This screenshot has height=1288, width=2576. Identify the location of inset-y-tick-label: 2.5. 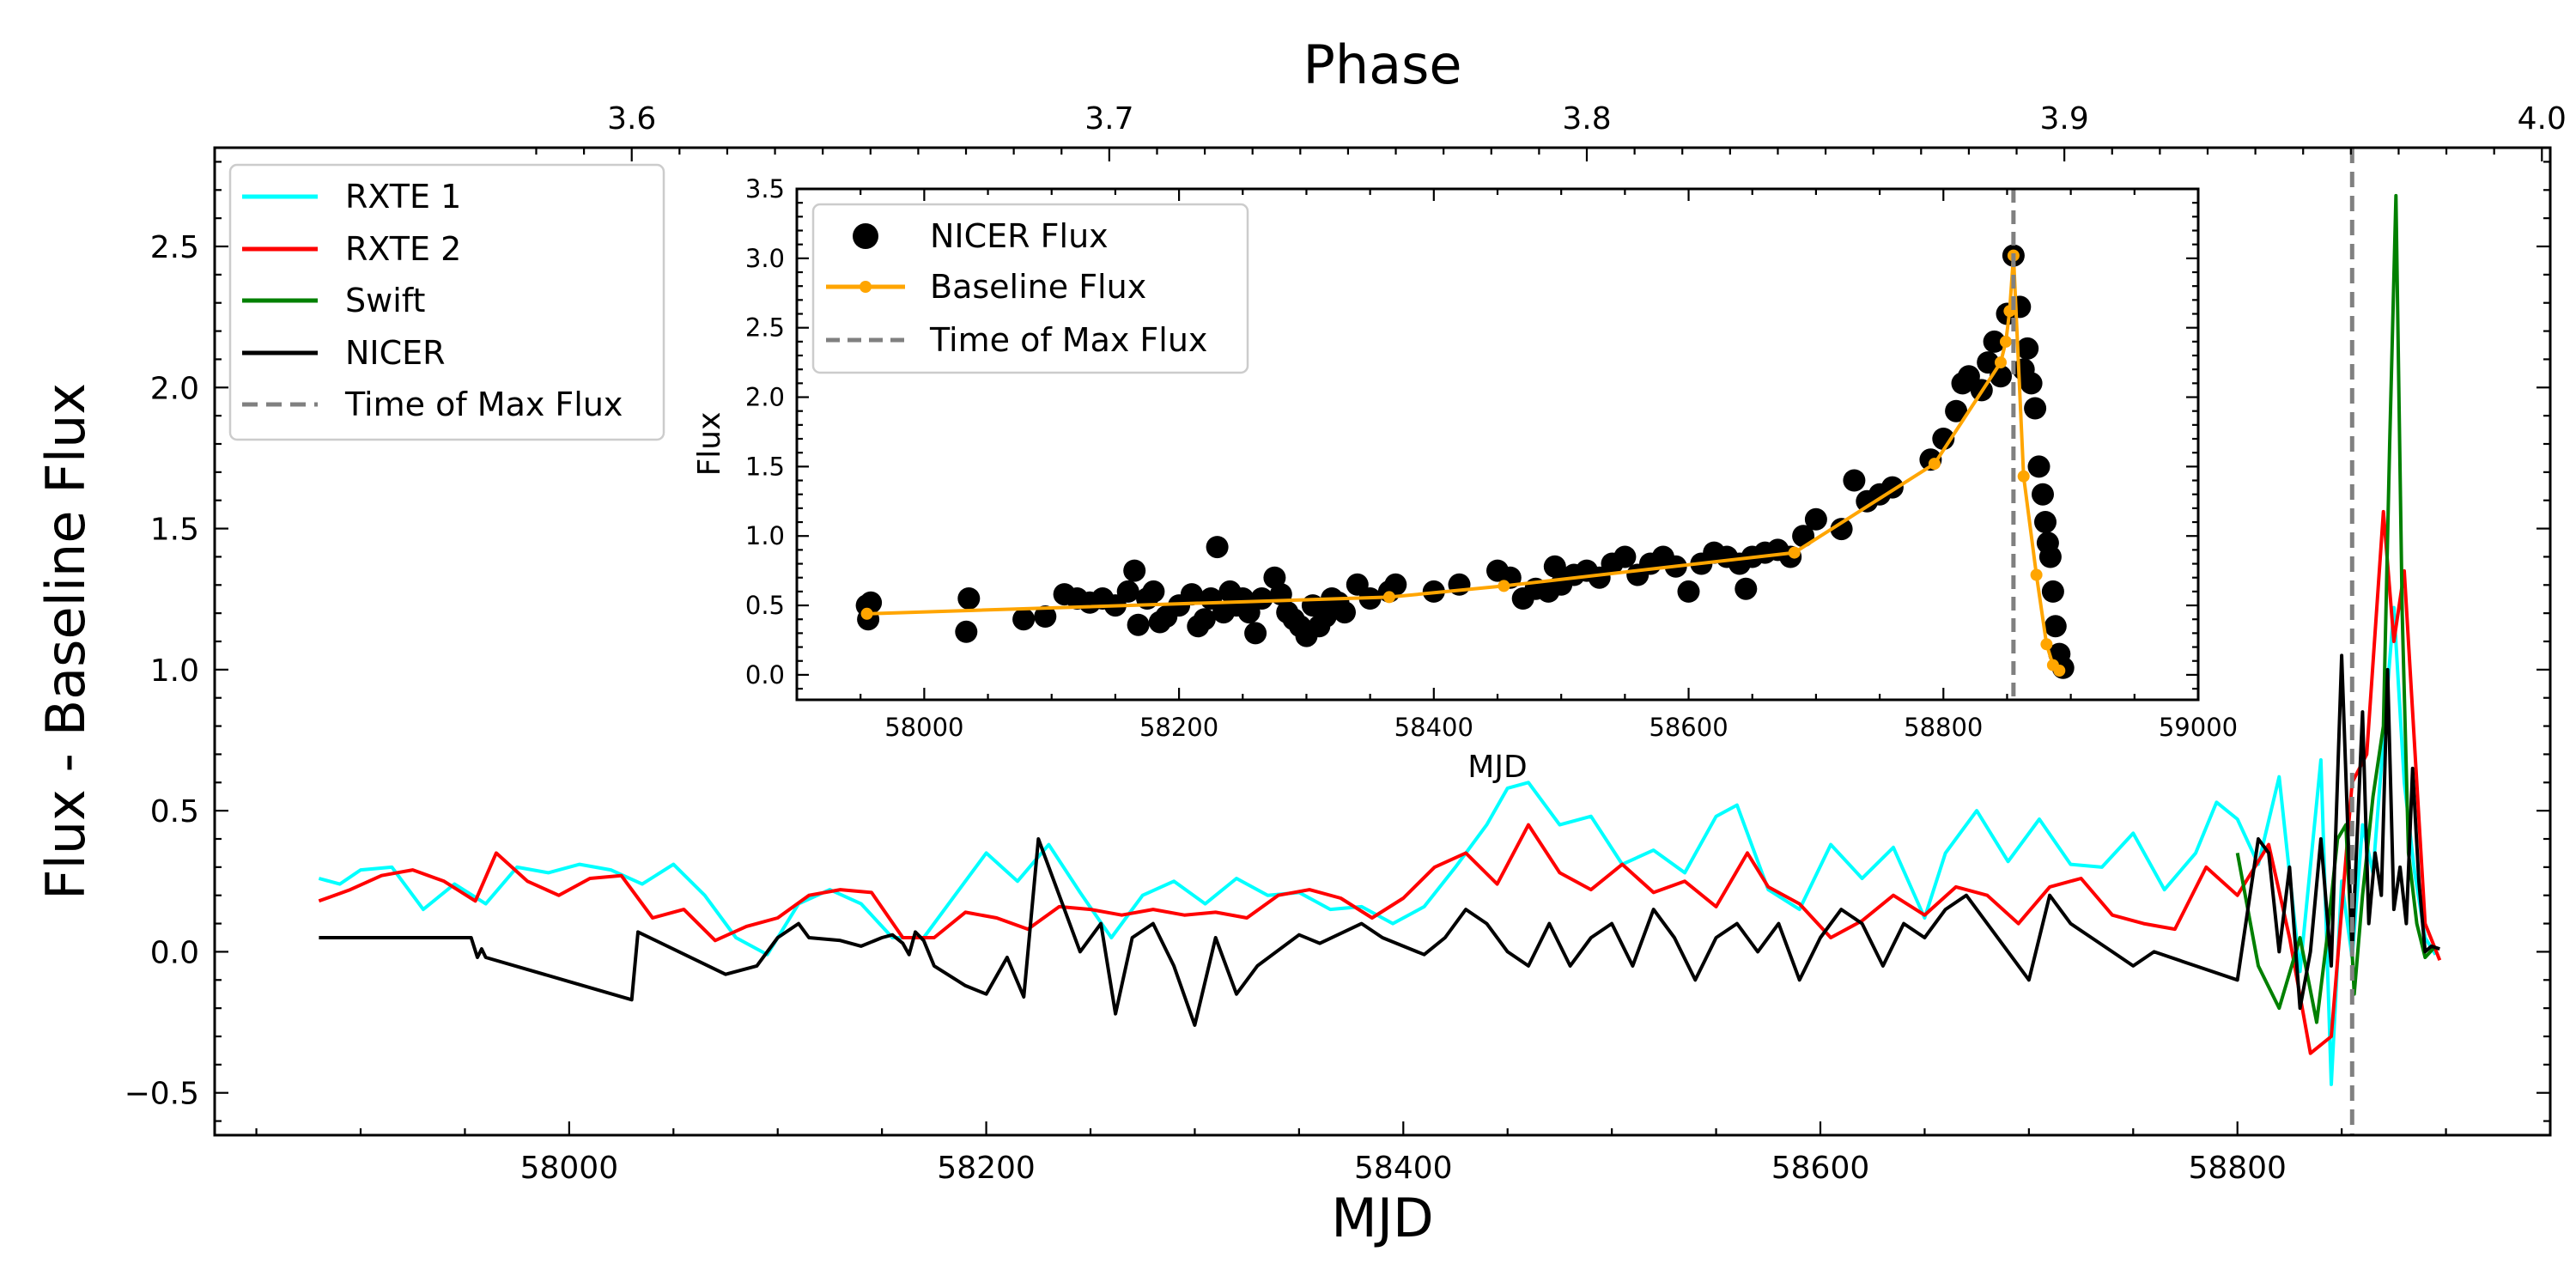
(765, 328).